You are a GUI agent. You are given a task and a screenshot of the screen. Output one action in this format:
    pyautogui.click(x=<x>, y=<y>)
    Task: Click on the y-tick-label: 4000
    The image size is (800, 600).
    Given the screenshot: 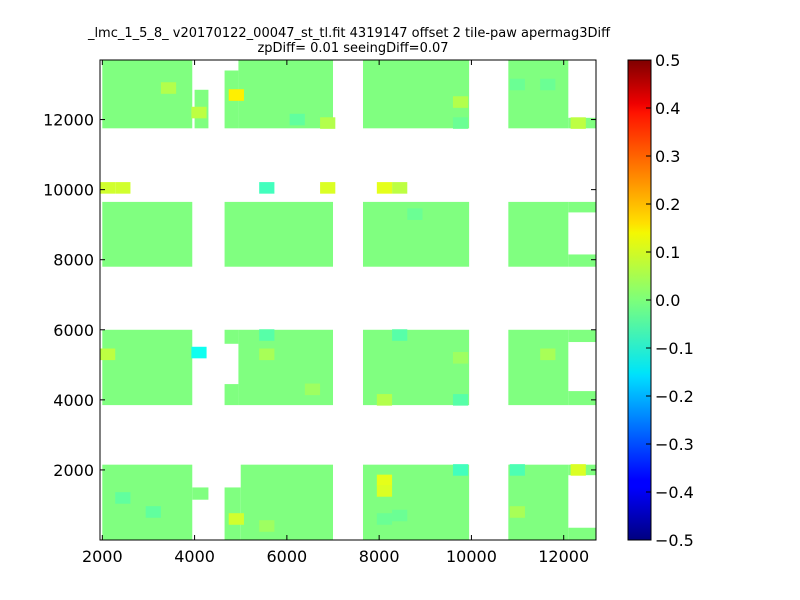 What is the action you would take?
    pyautogui.click(x=73, y=400)
    